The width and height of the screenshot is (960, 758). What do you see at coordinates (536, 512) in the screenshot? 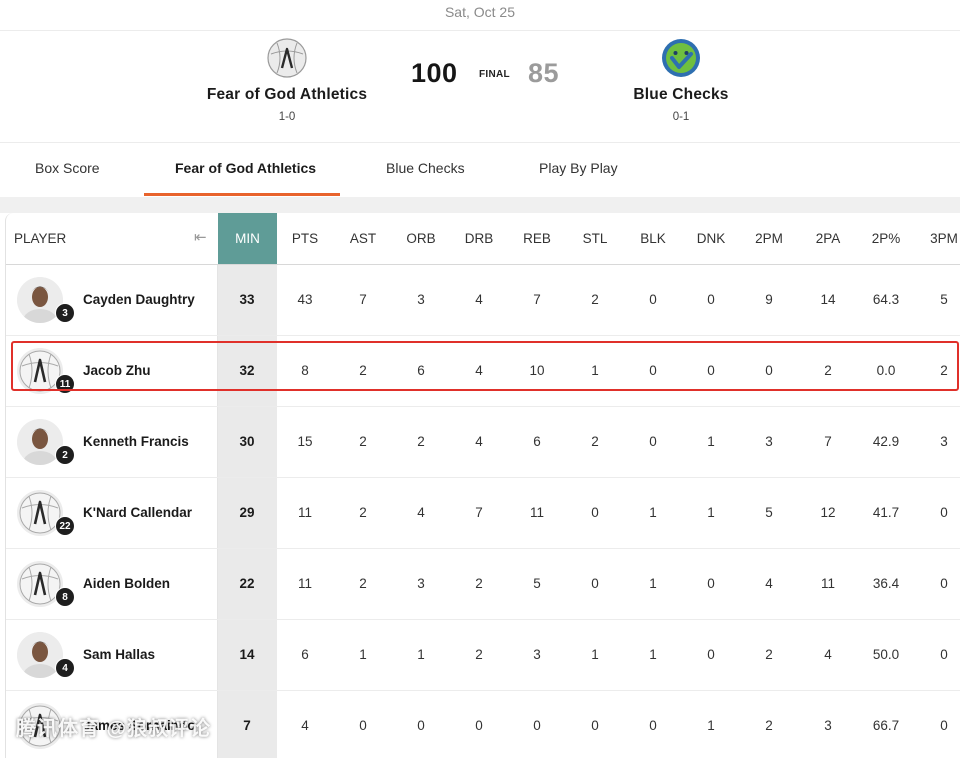
I see `stat-cell-reb: 11` at bounding box center [536, 512].